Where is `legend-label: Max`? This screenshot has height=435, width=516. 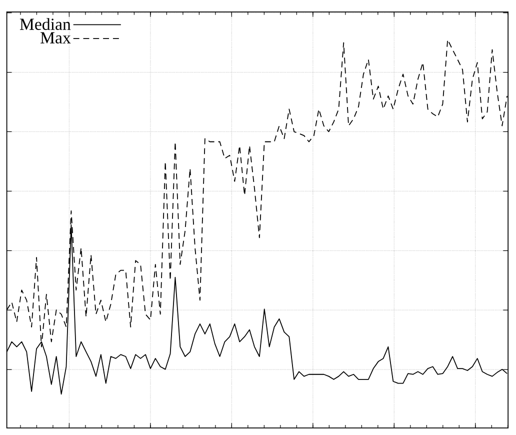 legend-label: Max is located at coordinates (55, 38).